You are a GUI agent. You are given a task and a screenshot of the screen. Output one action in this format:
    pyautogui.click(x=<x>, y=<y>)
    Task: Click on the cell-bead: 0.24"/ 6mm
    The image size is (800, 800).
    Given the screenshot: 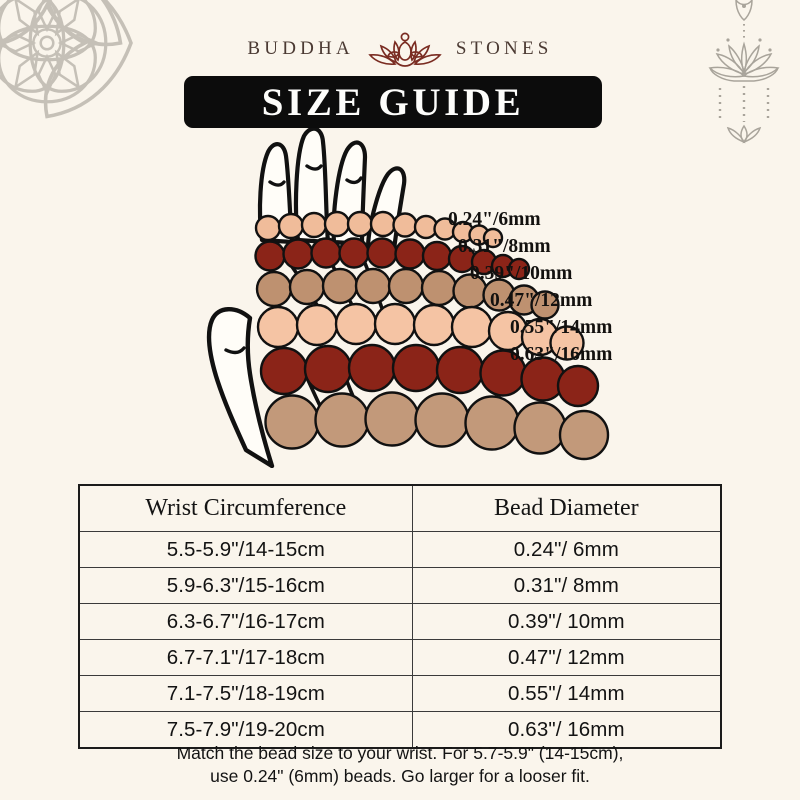 What is the action you would take?
    pyautogui.click(x=566, y=549)
    